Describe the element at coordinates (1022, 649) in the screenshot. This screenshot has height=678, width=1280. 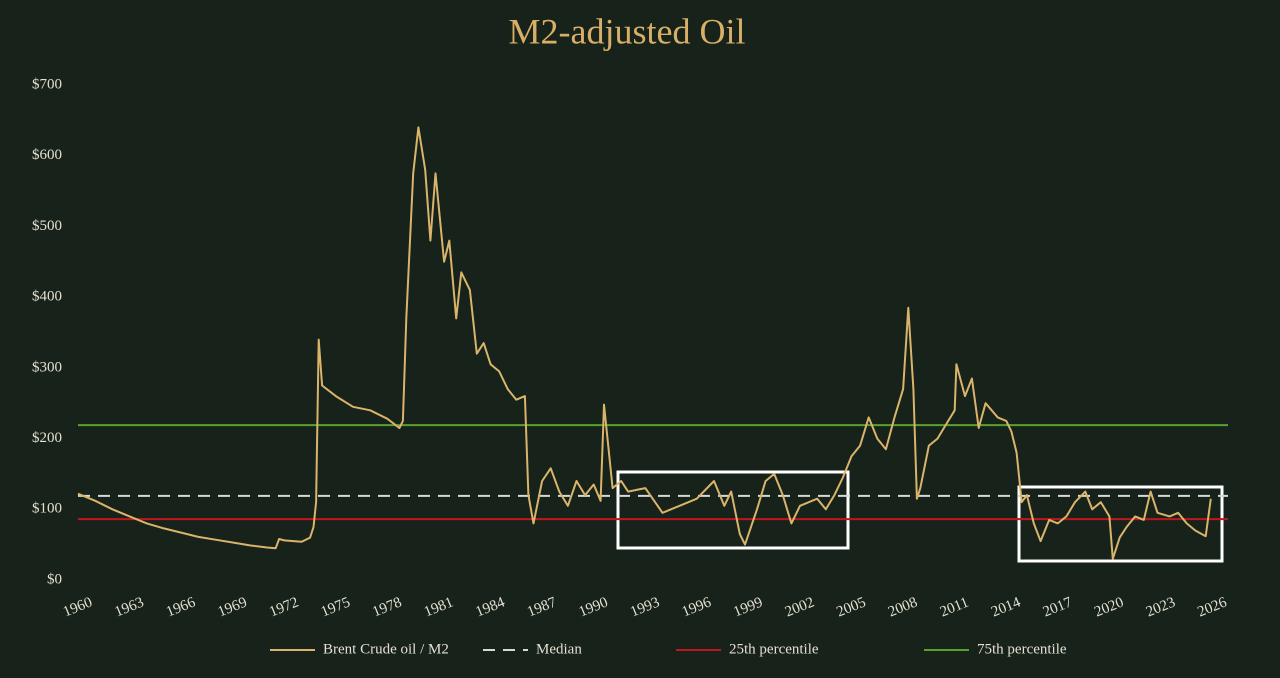
I see `legend-label: 75th percentile` at that location.